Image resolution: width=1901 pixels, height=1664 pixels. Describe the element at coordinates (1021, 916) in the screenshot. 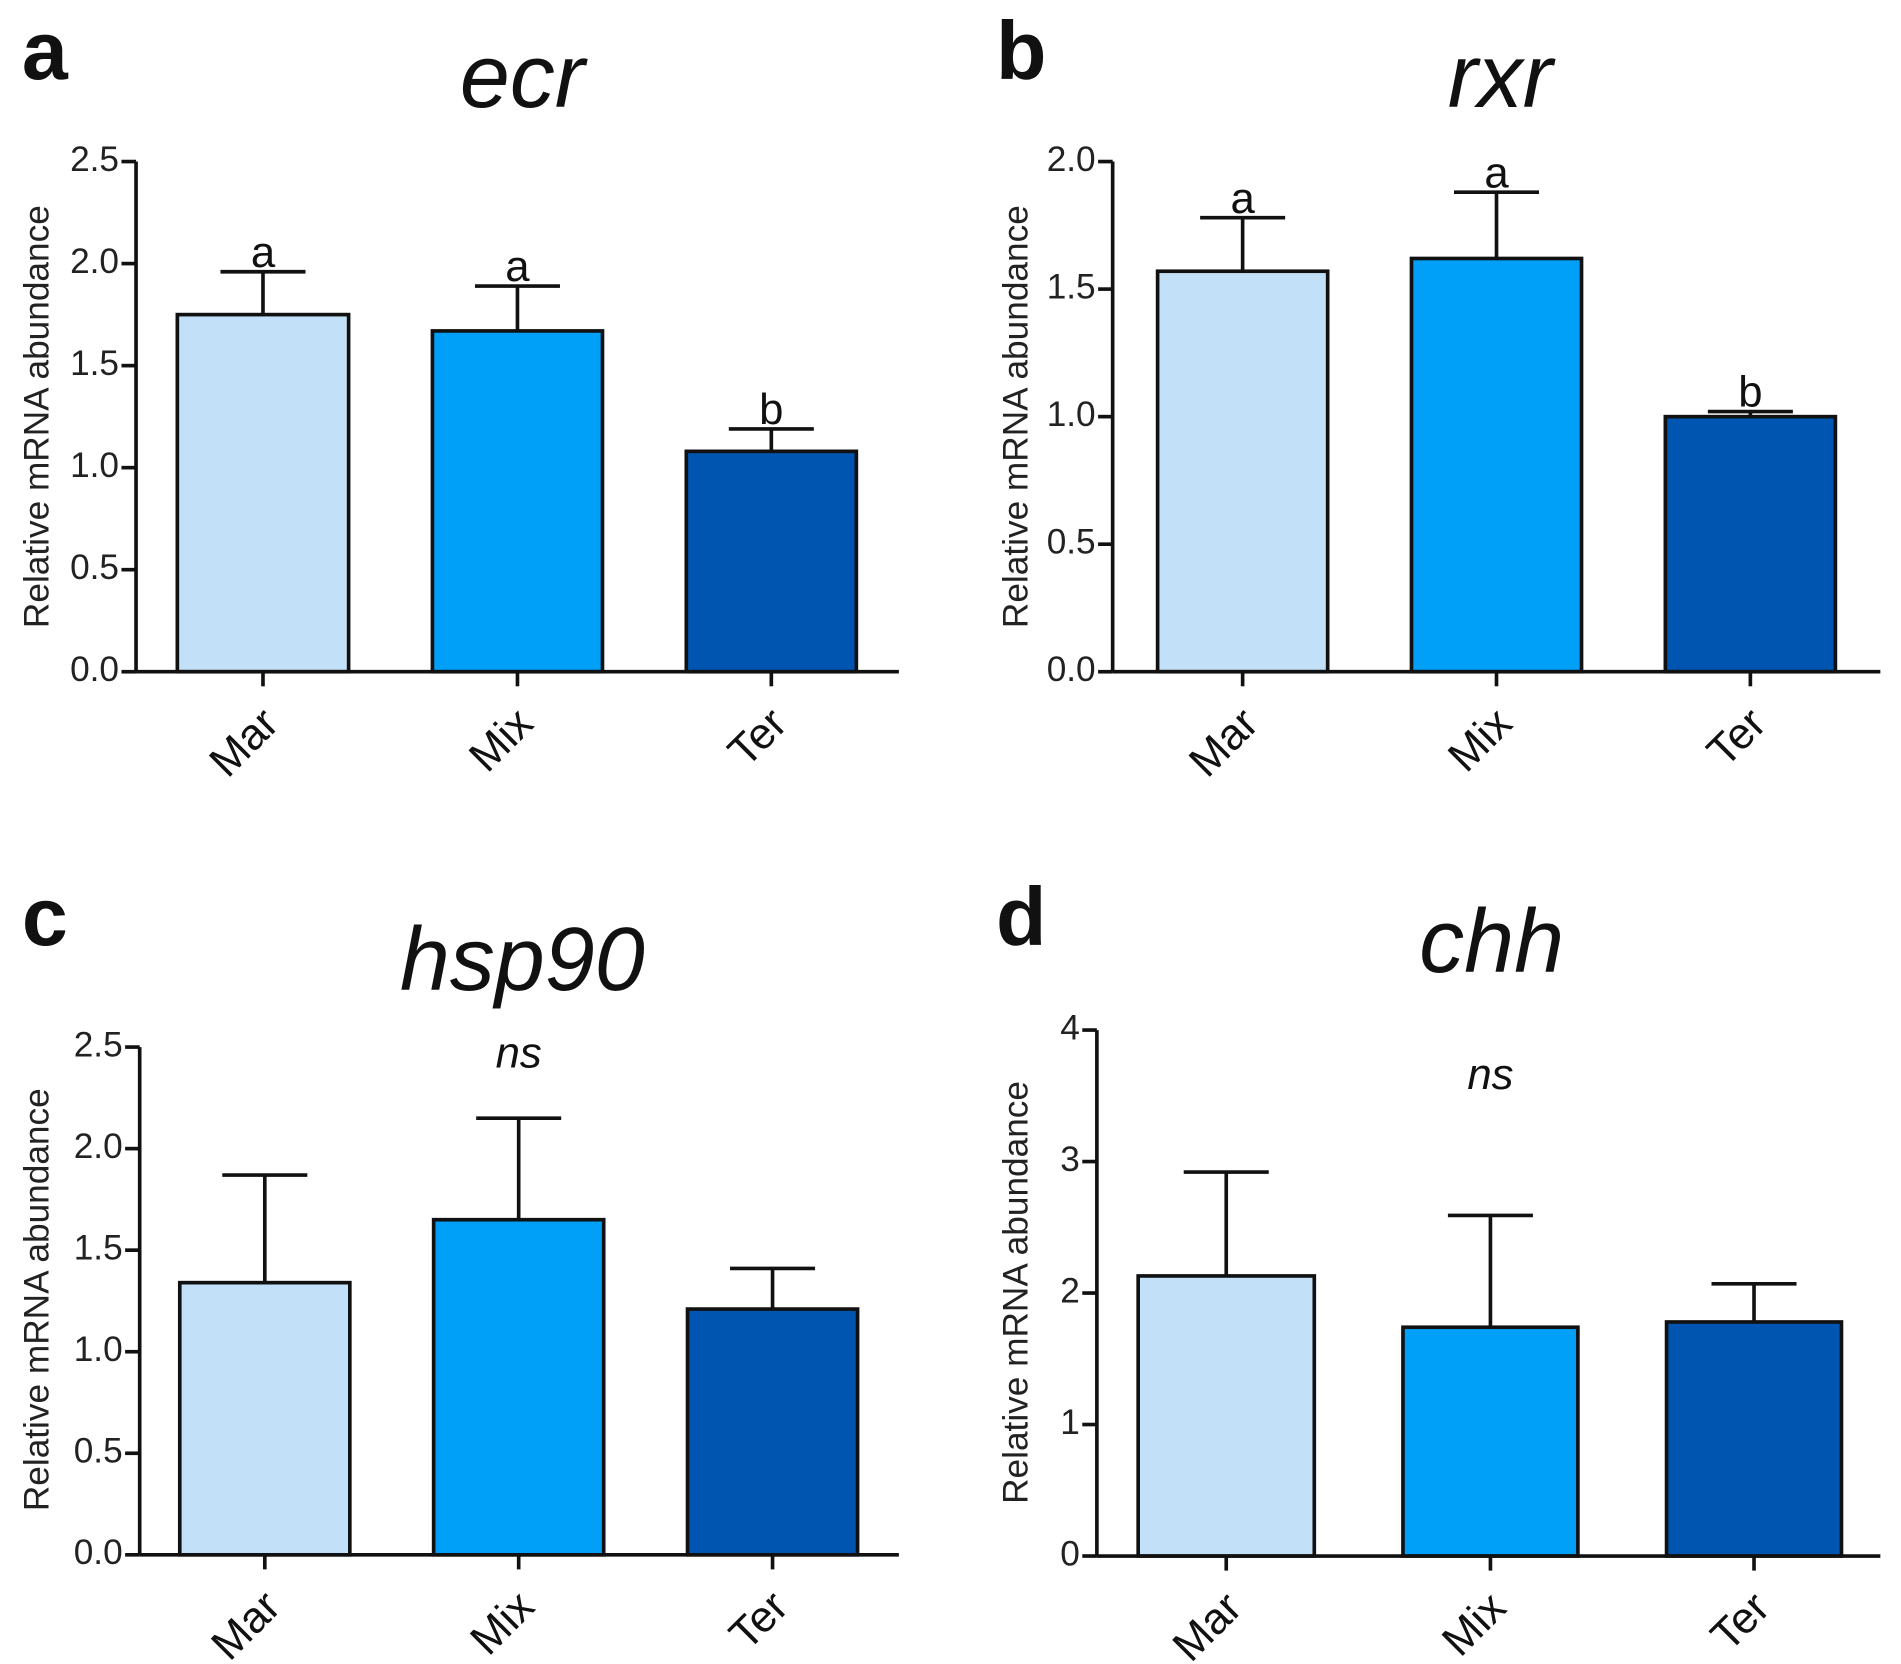

I see `panel-letter: d` at that location.